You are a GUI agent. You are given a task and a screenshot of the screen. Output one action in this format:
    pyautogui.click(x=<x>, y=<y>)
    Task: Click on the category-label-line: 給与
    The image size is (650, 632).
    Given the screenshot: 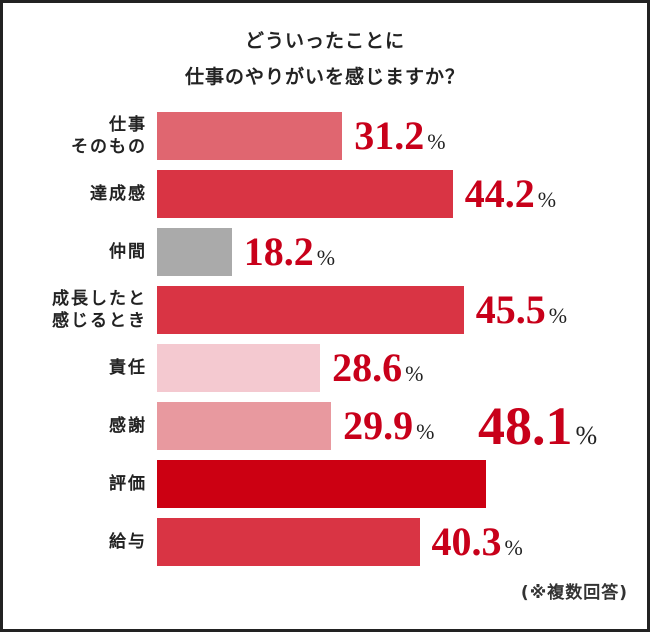 What is the action you would take?
    pyautogui.click(x=128, y=542)
    